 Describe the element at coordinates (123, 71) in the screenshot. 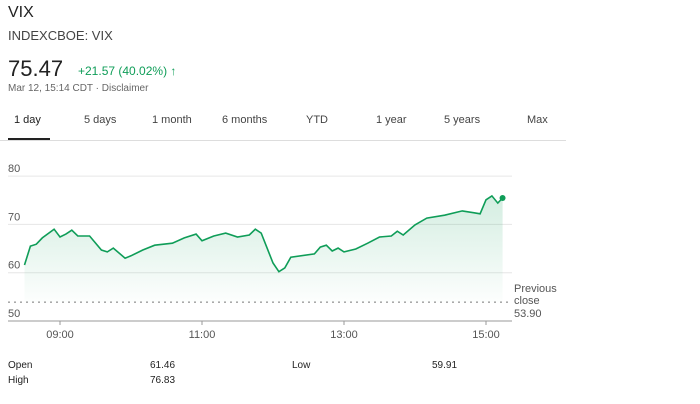

I see `change-text: +21.57 (40.02%)` at that location.